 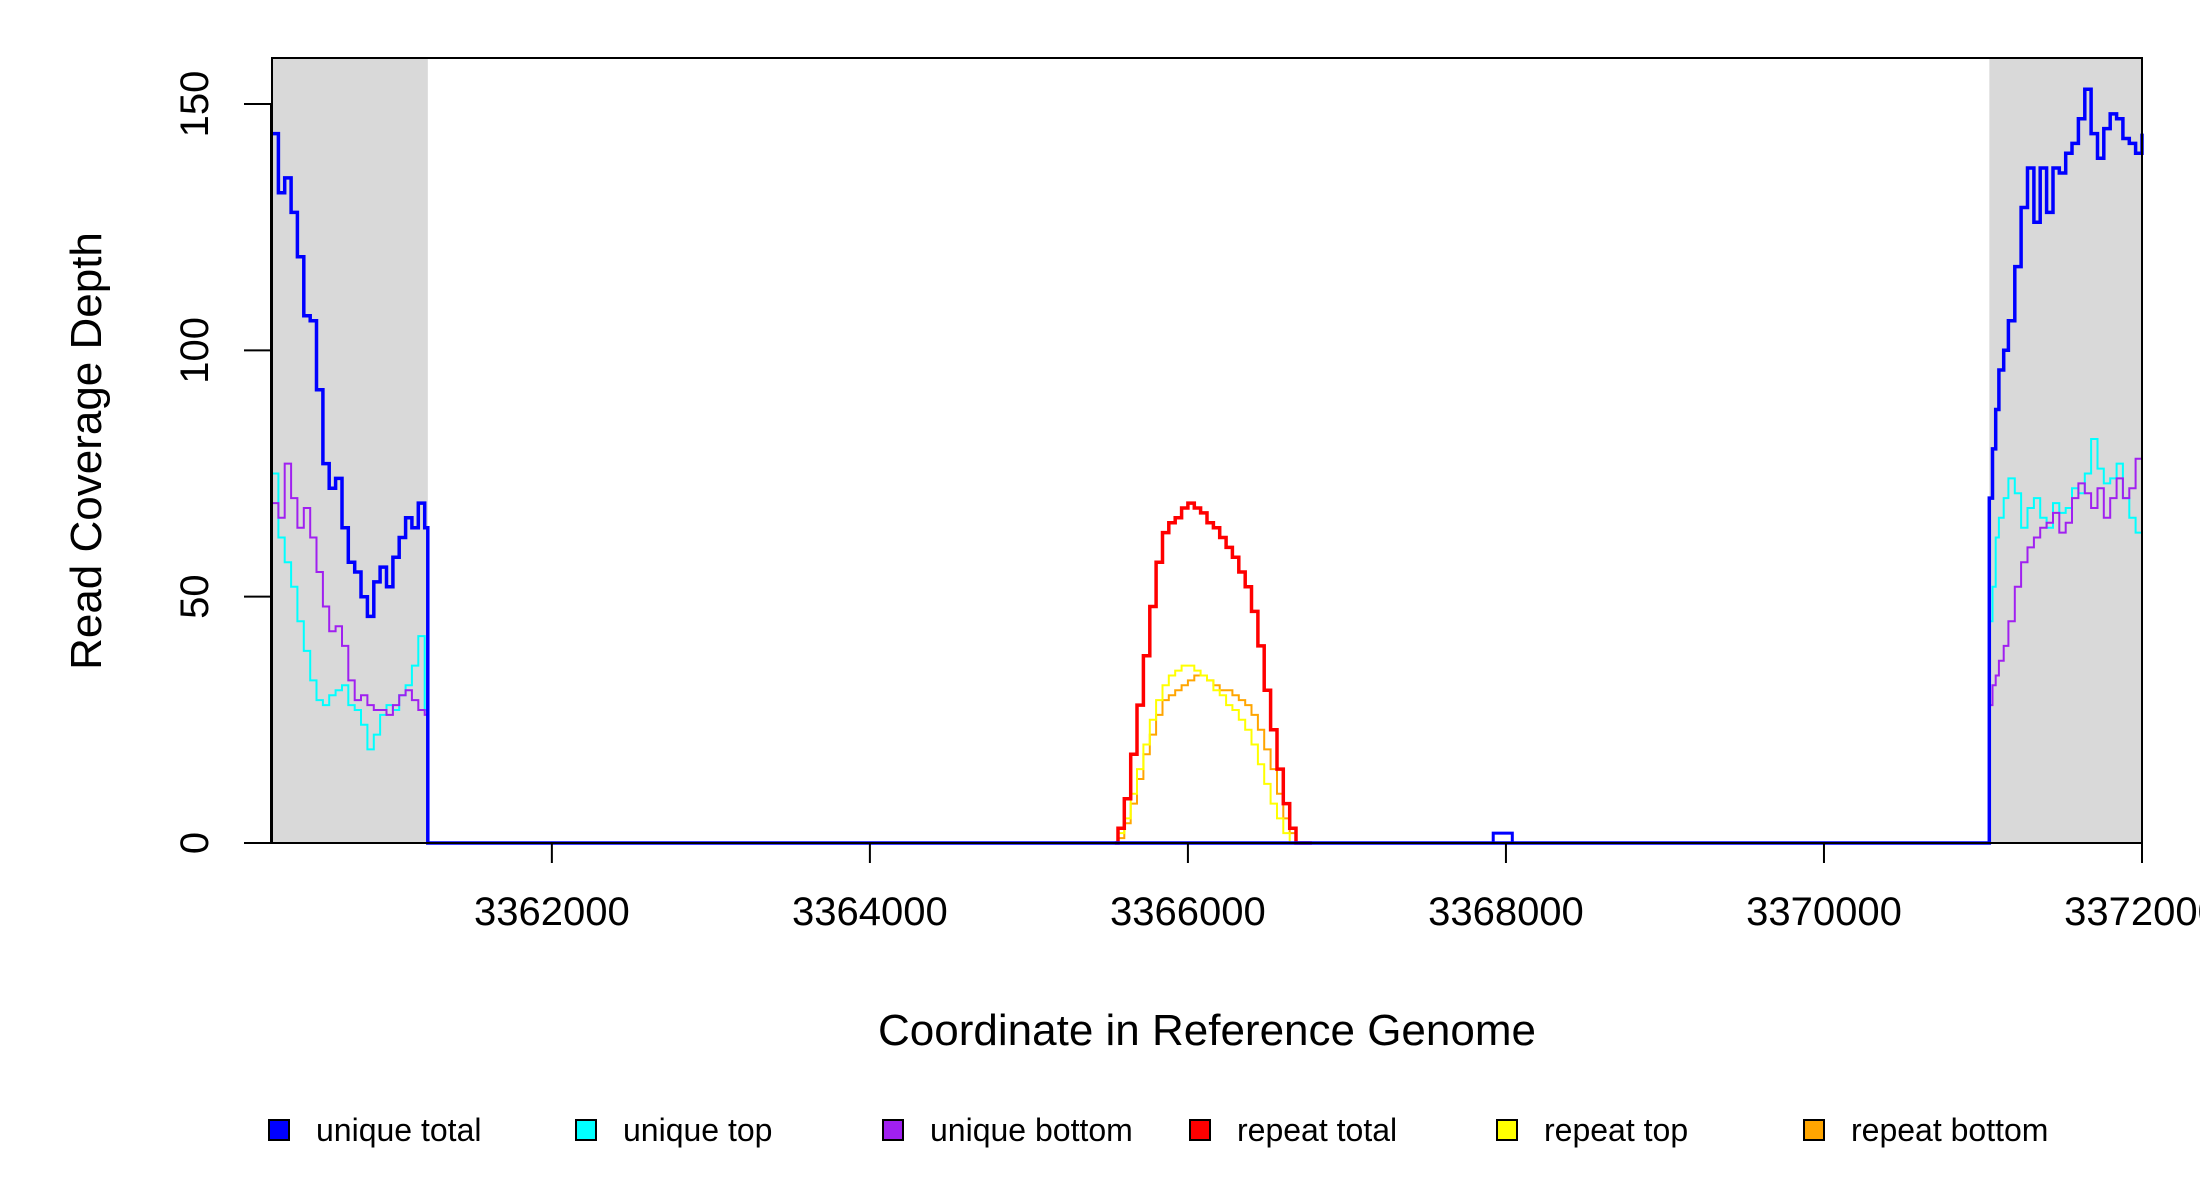 What do you see at coordinates (399, 1129) in the screenshot?
I see `legend-label: unique total` at bounding box center [399, 1129].